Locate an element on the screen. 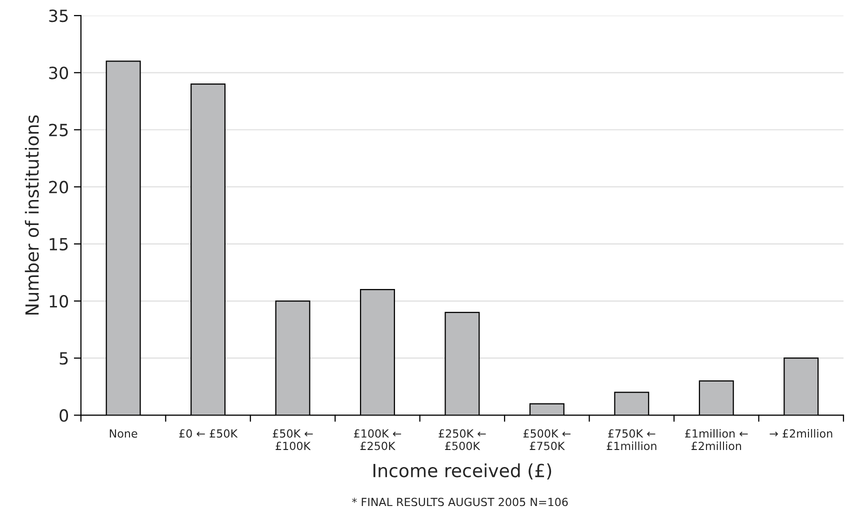  y-tick-label: 35 is located at coordinates (58, 16).